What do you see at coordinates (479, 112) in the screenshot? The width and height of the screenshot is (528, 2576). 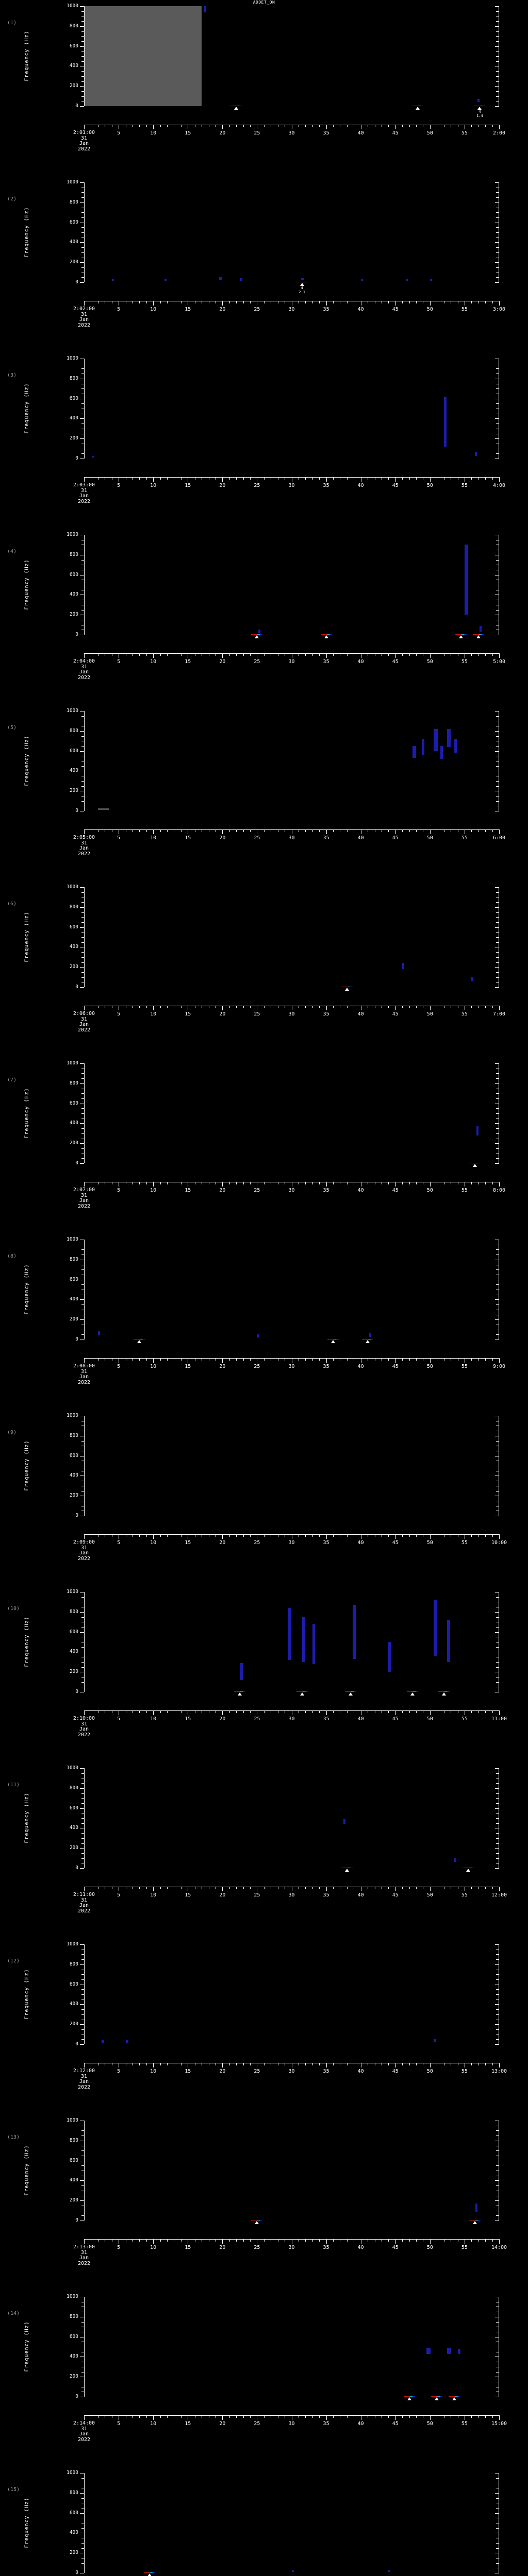 I see `event-magnitude-label: 4` at bounding box center [479, 112].